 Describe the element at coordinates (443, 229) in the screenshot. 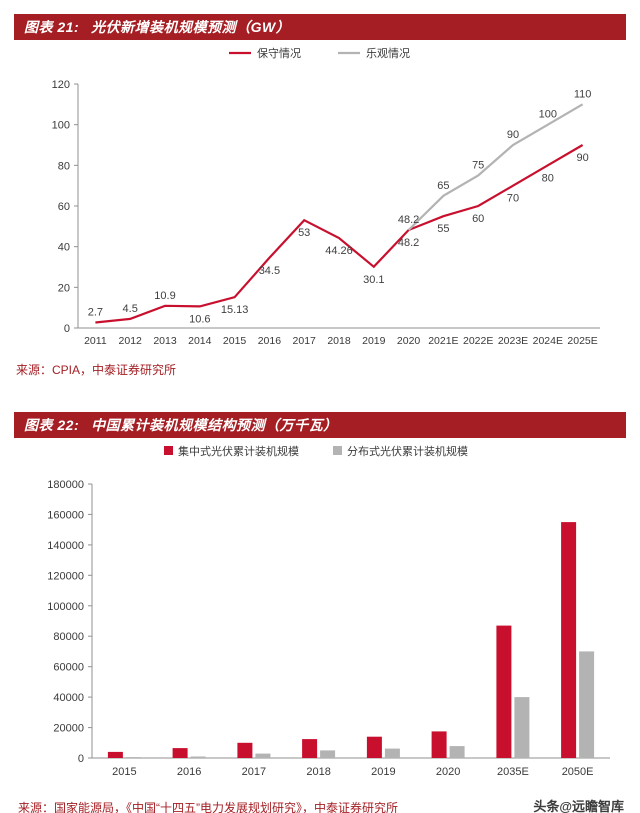

I see `svg-text: 55` at that location.